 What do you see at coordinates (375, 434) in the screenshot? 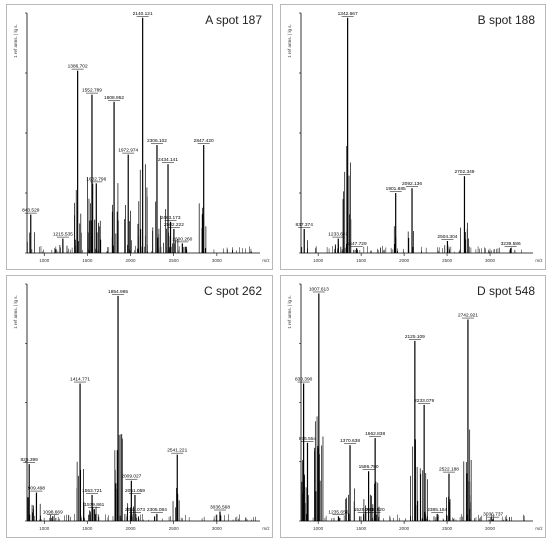
I see `peak-label: 1662.838` at bounding box center [375, 434].